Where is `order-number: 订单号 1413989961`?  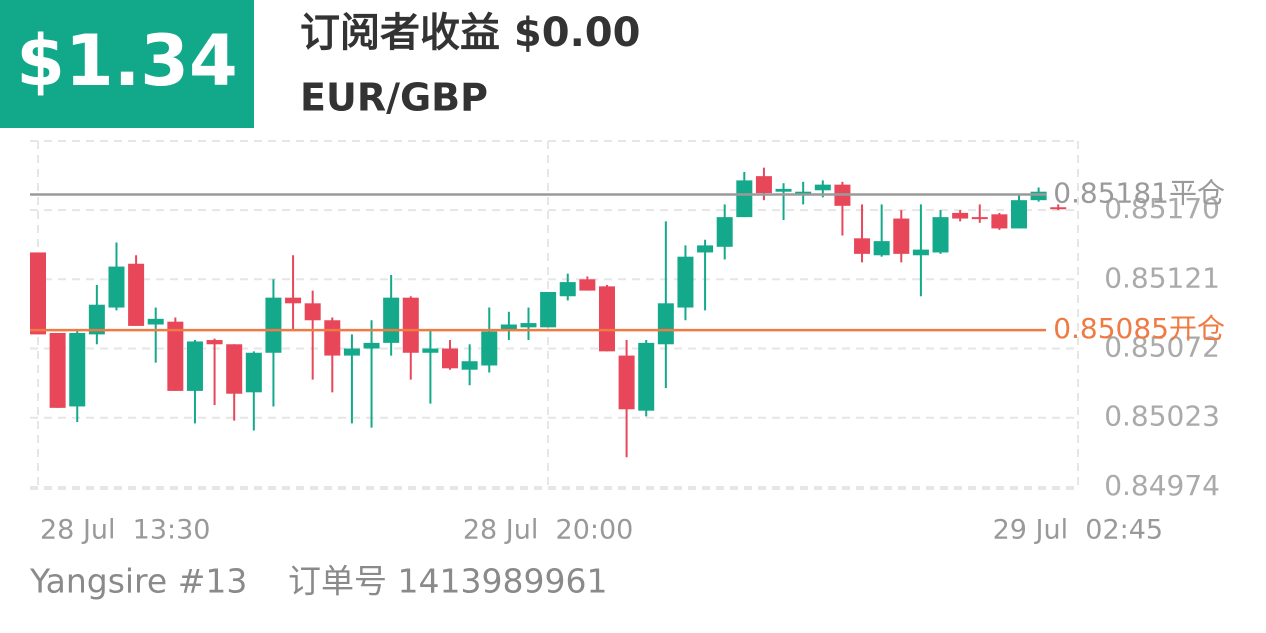 order-number: 订单号 1413989961 is located at coordinates (447, 581).